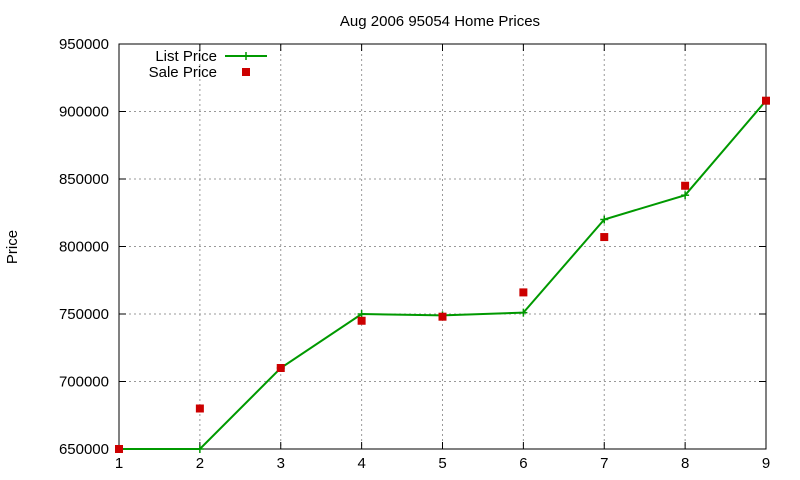 The height and width of the screenshot is (480, 800). Describe the element at coordinates (186, 56) in the screenshot. I see `legend-label: List Price` at that location.